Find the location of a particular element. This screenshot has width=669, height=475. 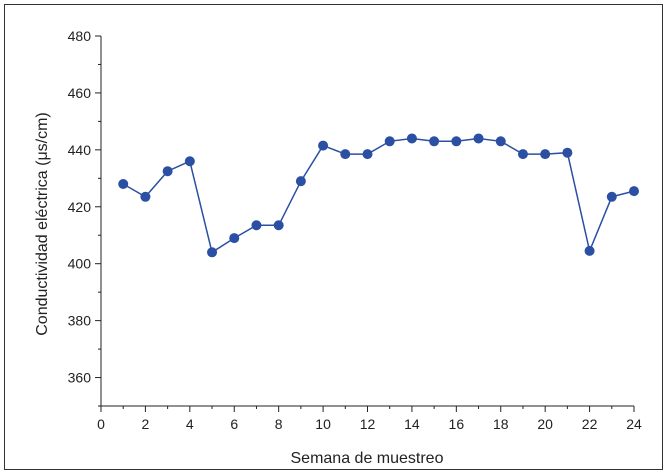

x-tick-label: 24 is located at coordinates (634, 424).